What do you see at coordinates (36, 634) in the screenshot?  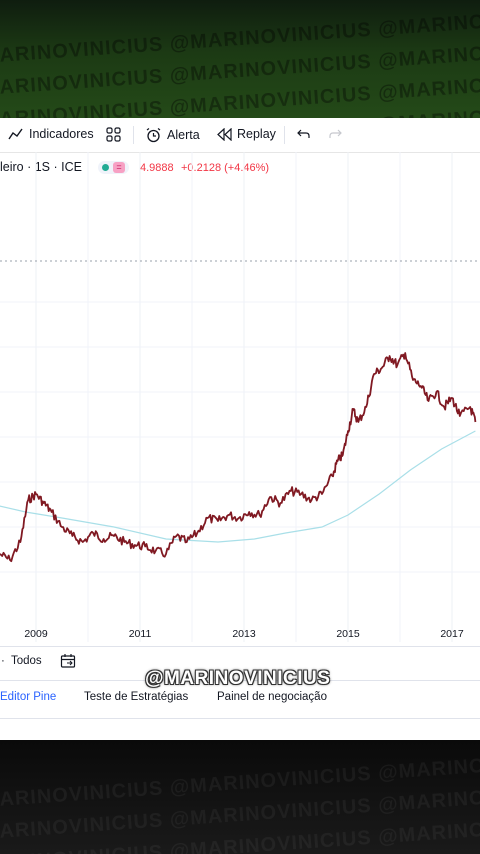 I see `x-tick-label: 2009` at bounding box center [36, 634].